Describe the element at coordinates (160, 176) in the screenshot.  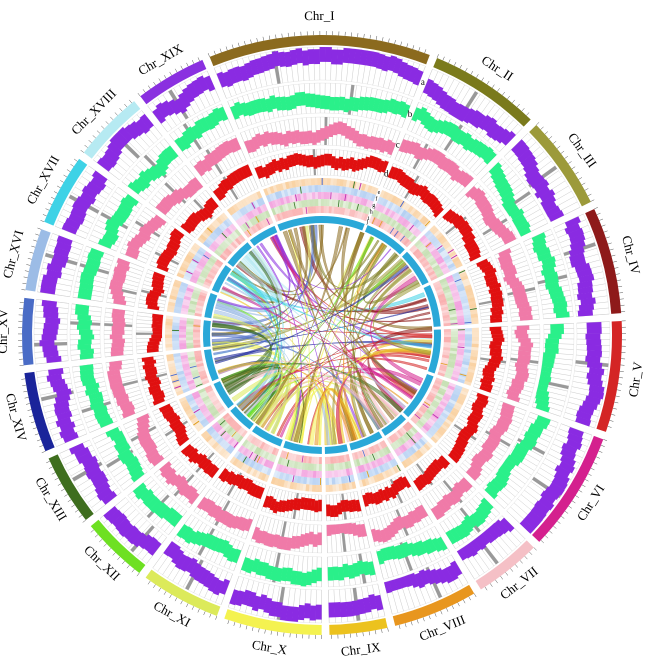
I see `chromosome-Chr_XVIII: Chr_XVIII` at that location.